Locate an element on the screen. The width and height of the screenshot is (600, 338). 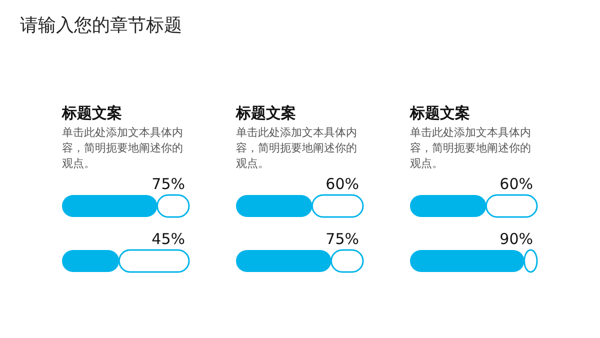
data-label: 45% is located at coordinates (168, 239).